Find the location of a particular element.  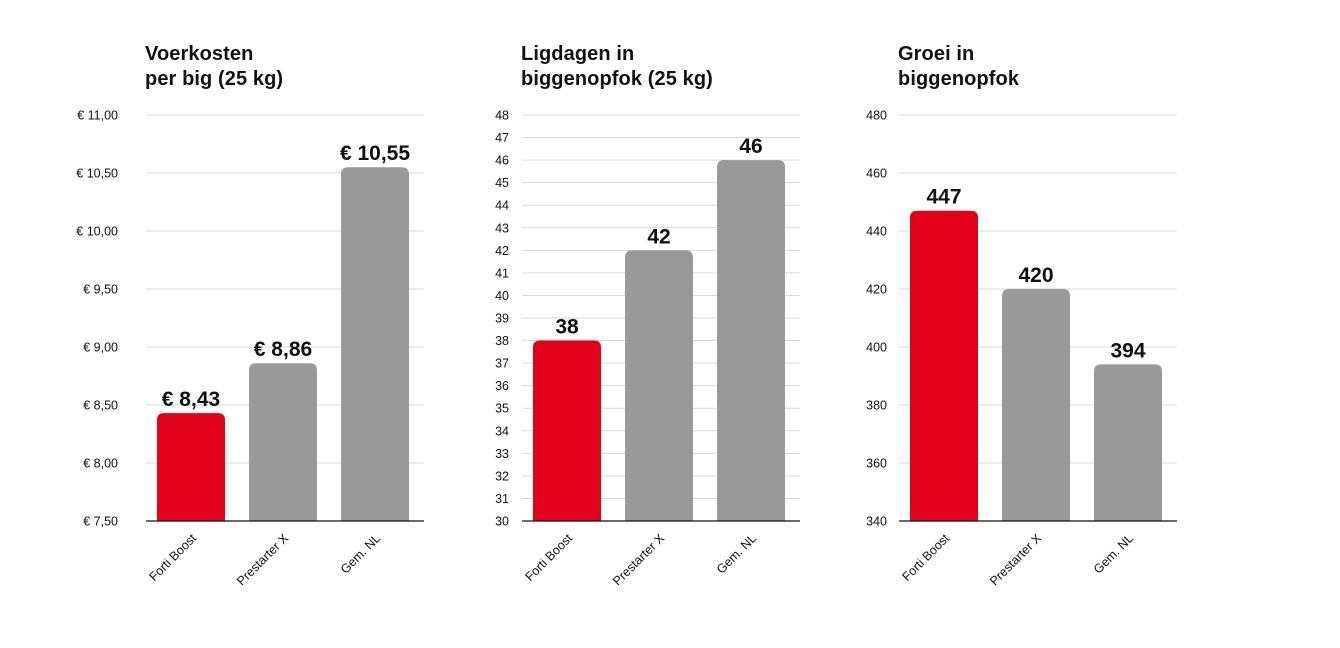

y-tick-label: 47 is located at coordinates (502, 138).